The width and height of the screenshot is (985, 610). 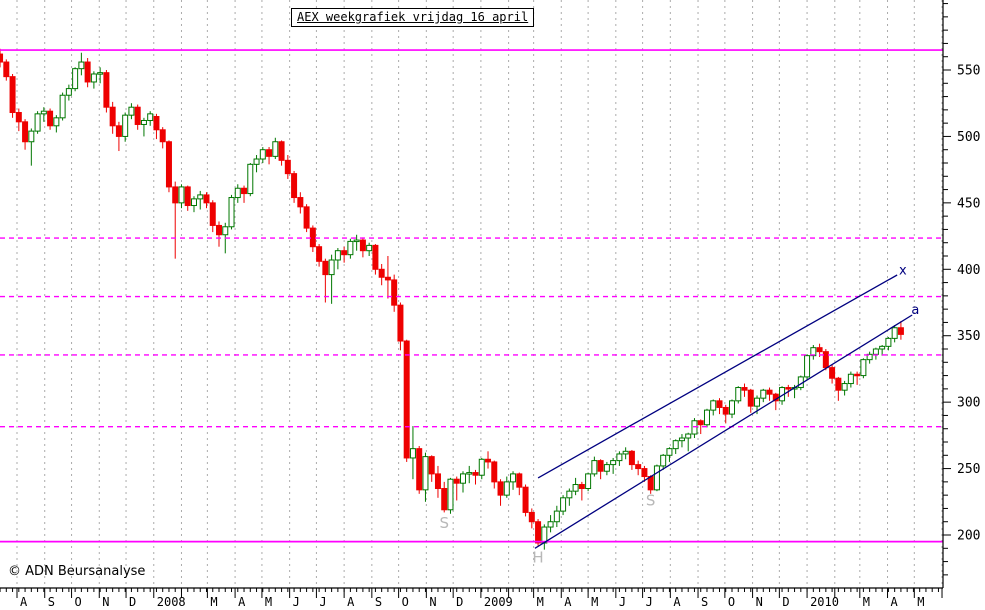 I want to click on y-axis-tick-label: 300, so click(x=968, y=403).